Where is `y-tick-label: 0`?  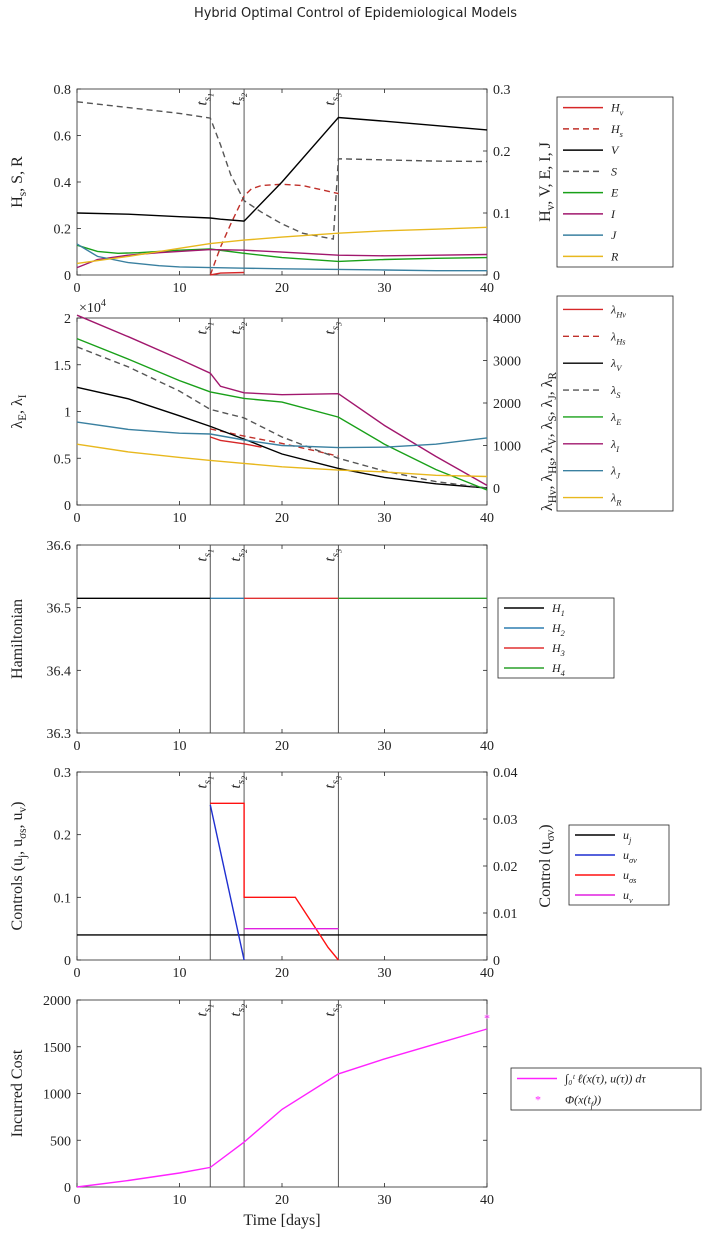 y-tick-label: 0 is located at coordinates (67, 506).